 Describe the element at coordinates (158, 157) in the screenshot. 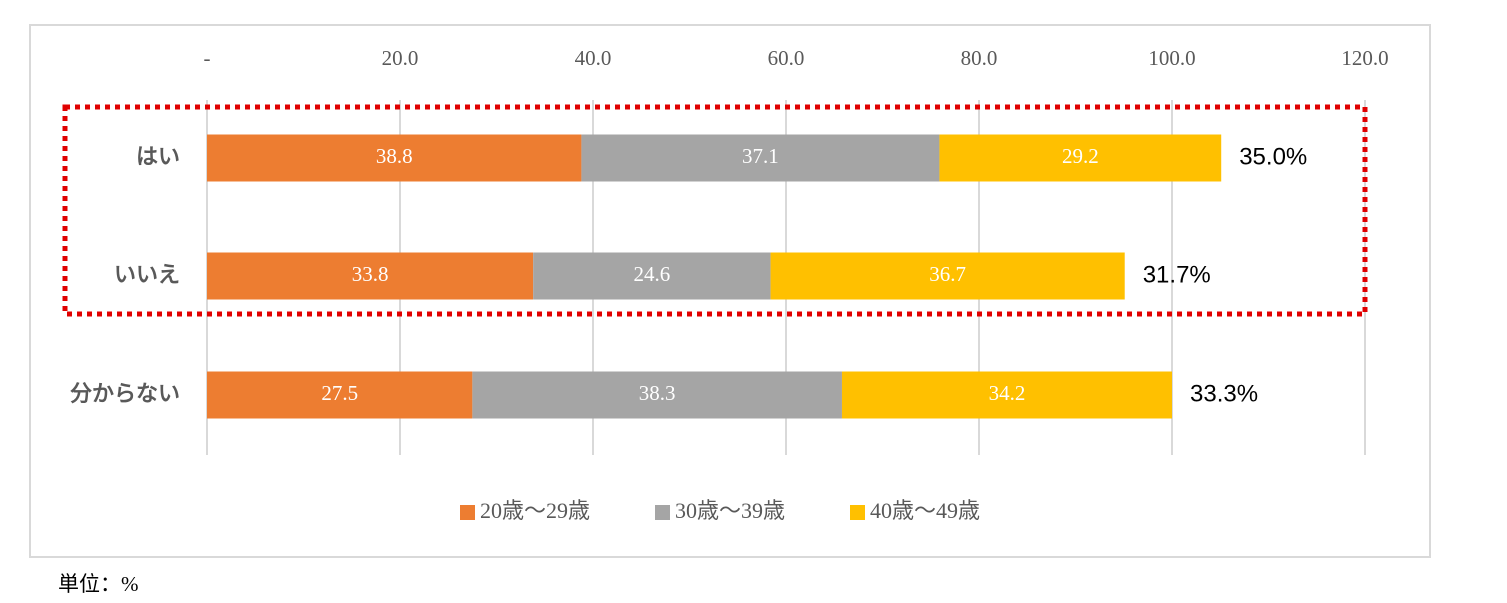

I see `category-label: はい` at that location.